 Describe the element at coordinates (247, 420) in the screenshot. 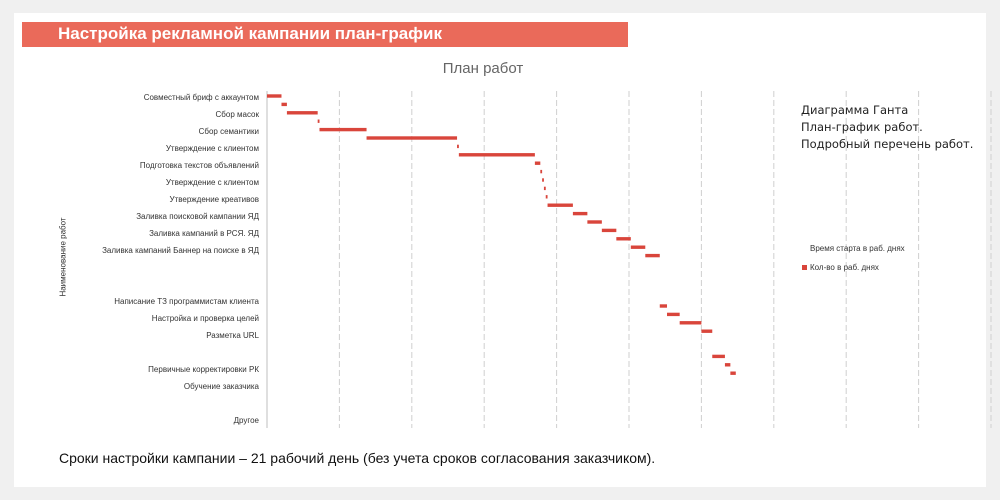

I see `category-label: Другое` at that location.